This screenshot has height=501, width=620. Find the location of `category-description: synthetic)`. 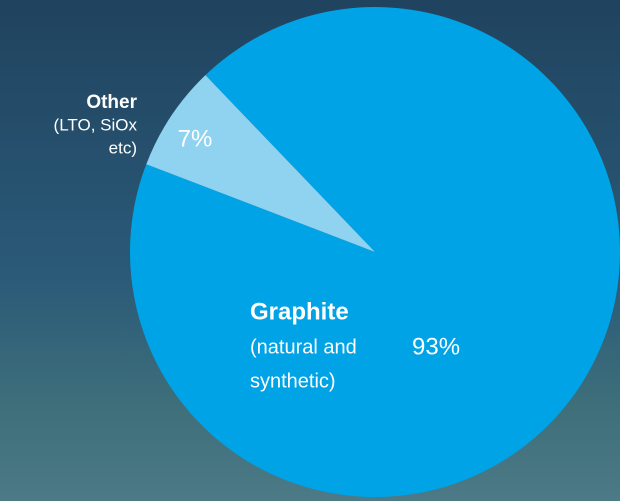

category-description: synthetic) is located at coordinates (293, 381).